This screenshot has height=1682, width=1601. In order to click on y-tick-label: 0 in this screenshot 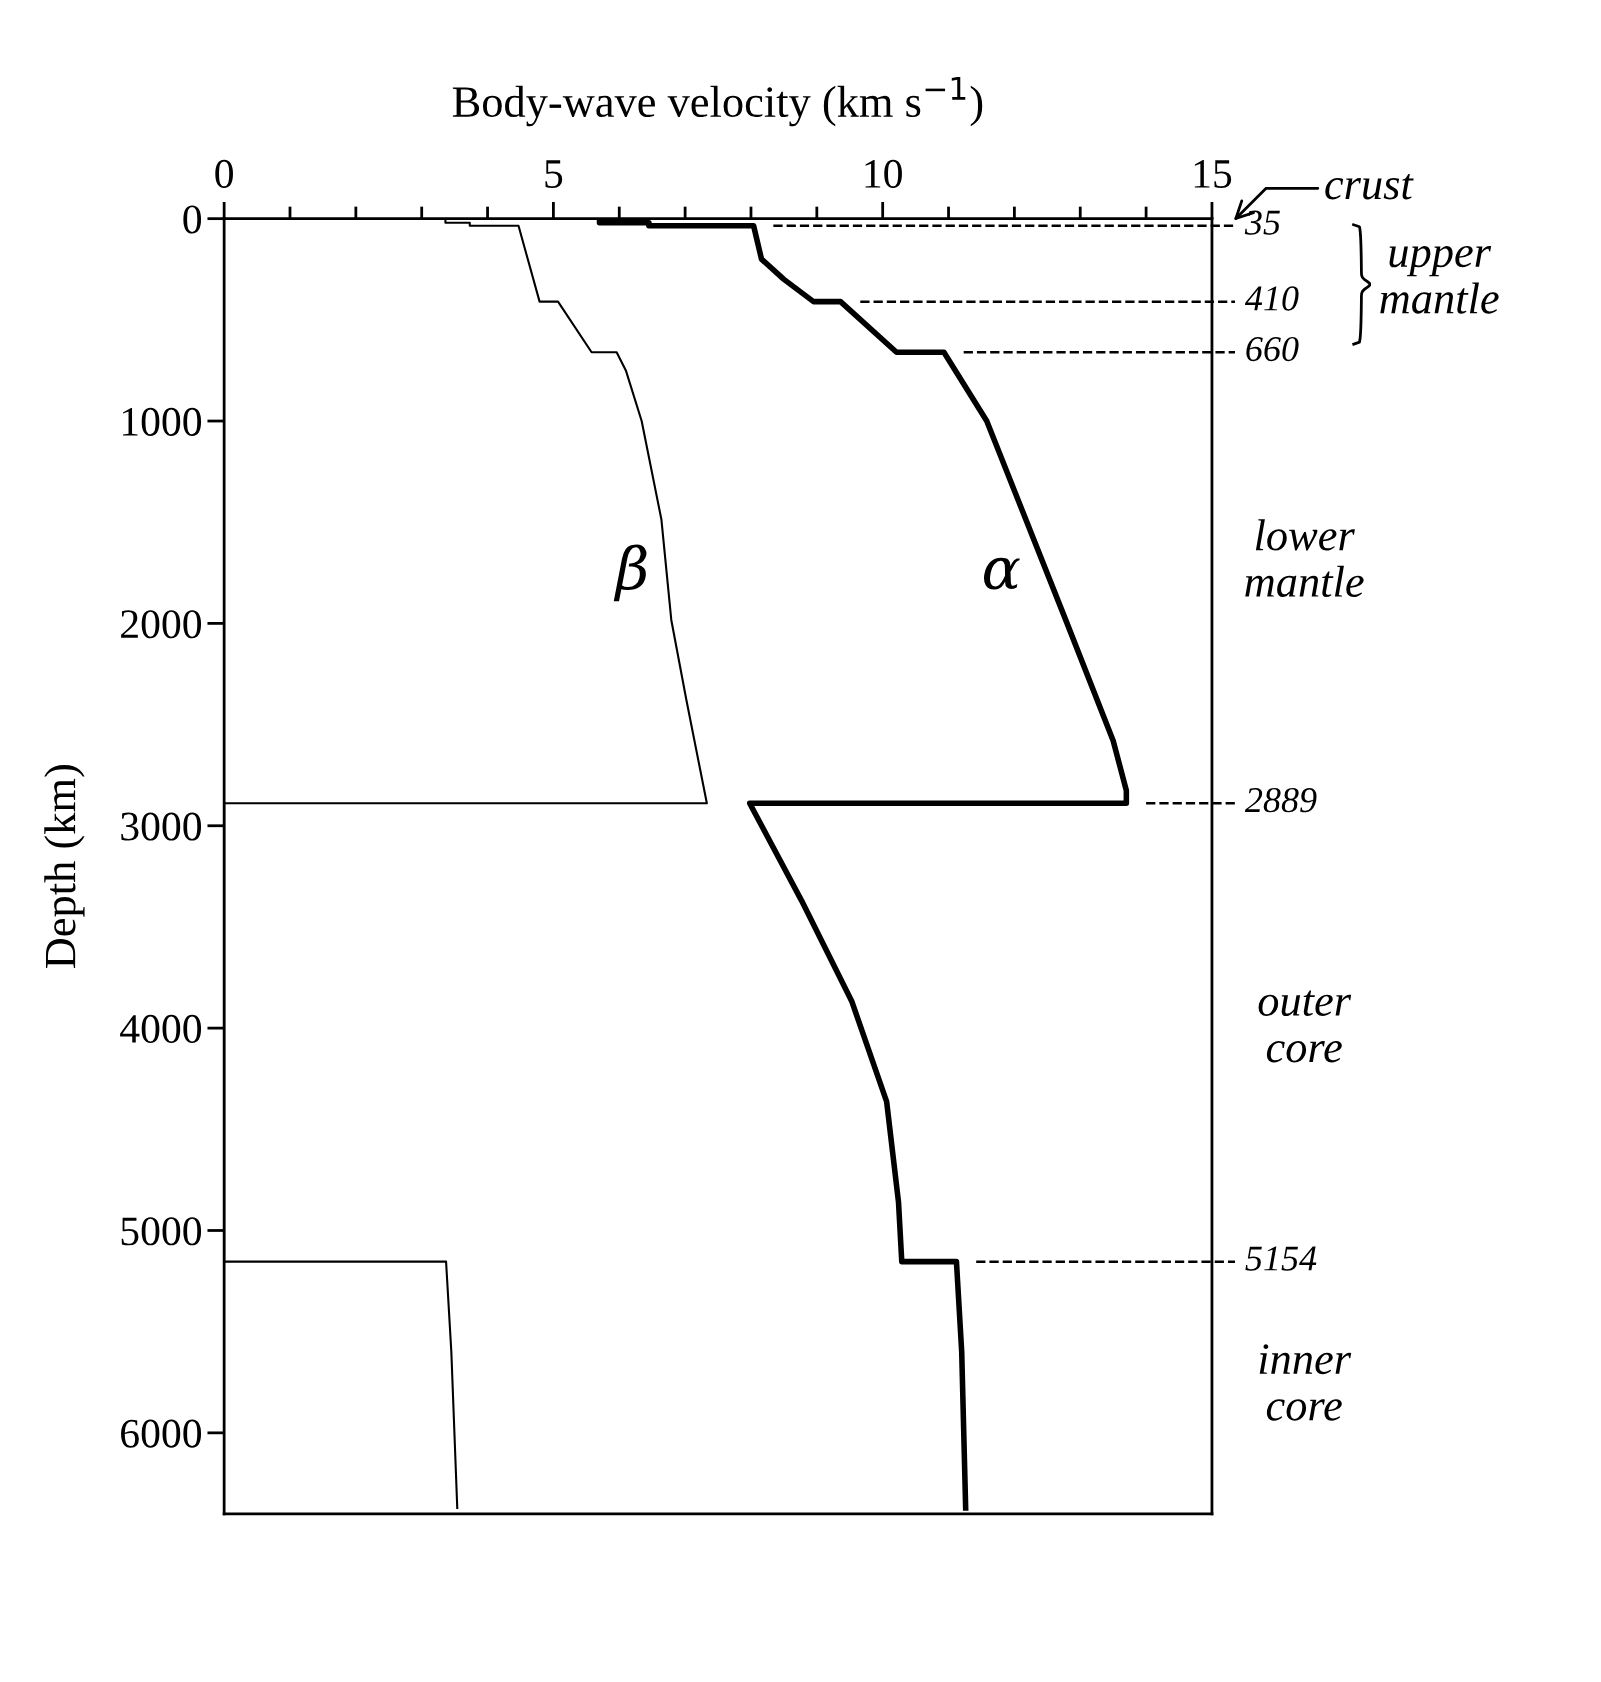, I will do `click(192, 219)`.